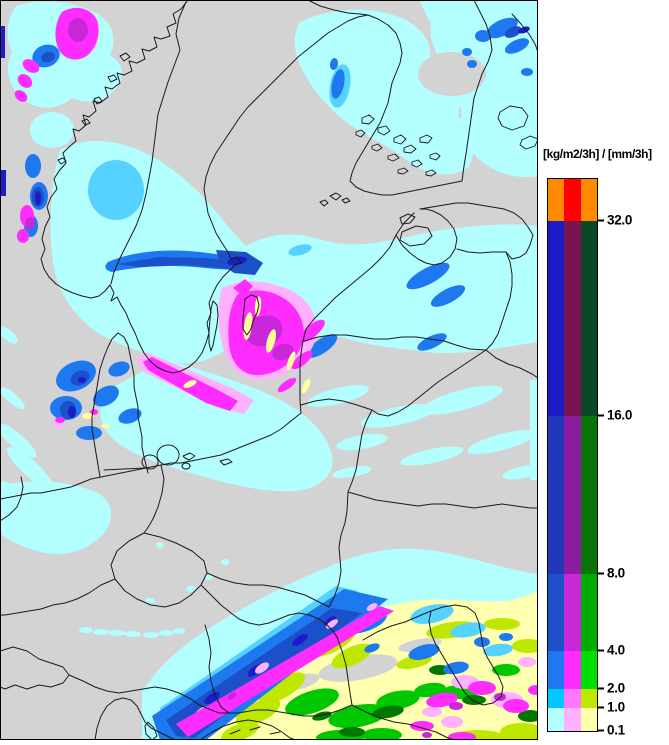  Describe the element at coordinates (338, 549) in the screenshot. I see `poland-ukraine-border` at that location.